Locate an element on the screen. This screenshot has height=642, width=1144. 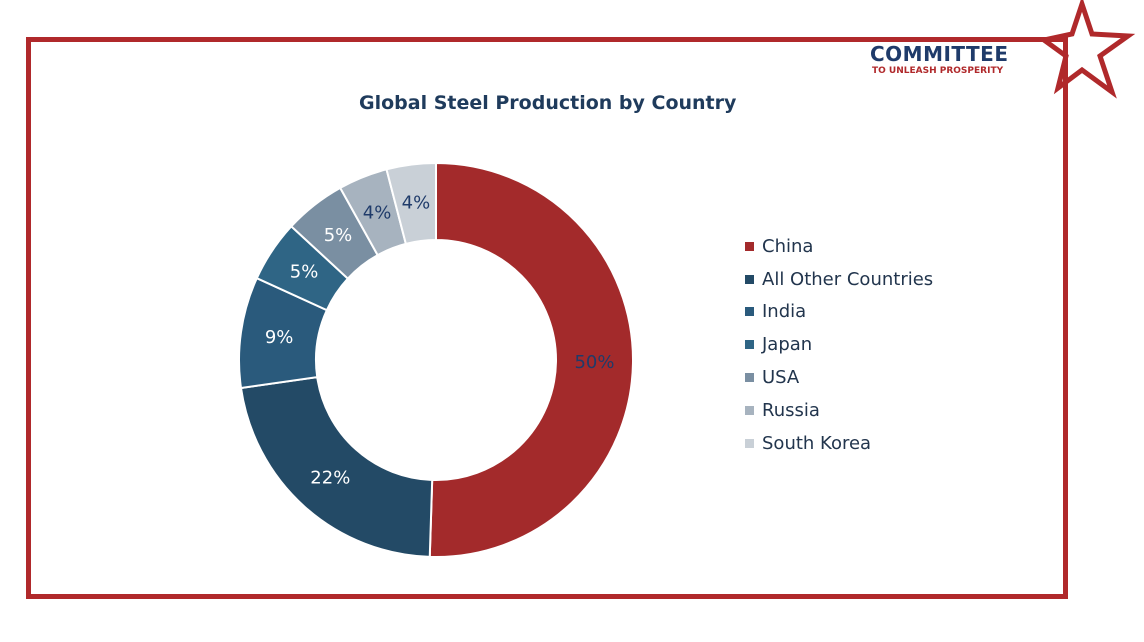
legend-label: Russia is located at coordinates (791, 410).